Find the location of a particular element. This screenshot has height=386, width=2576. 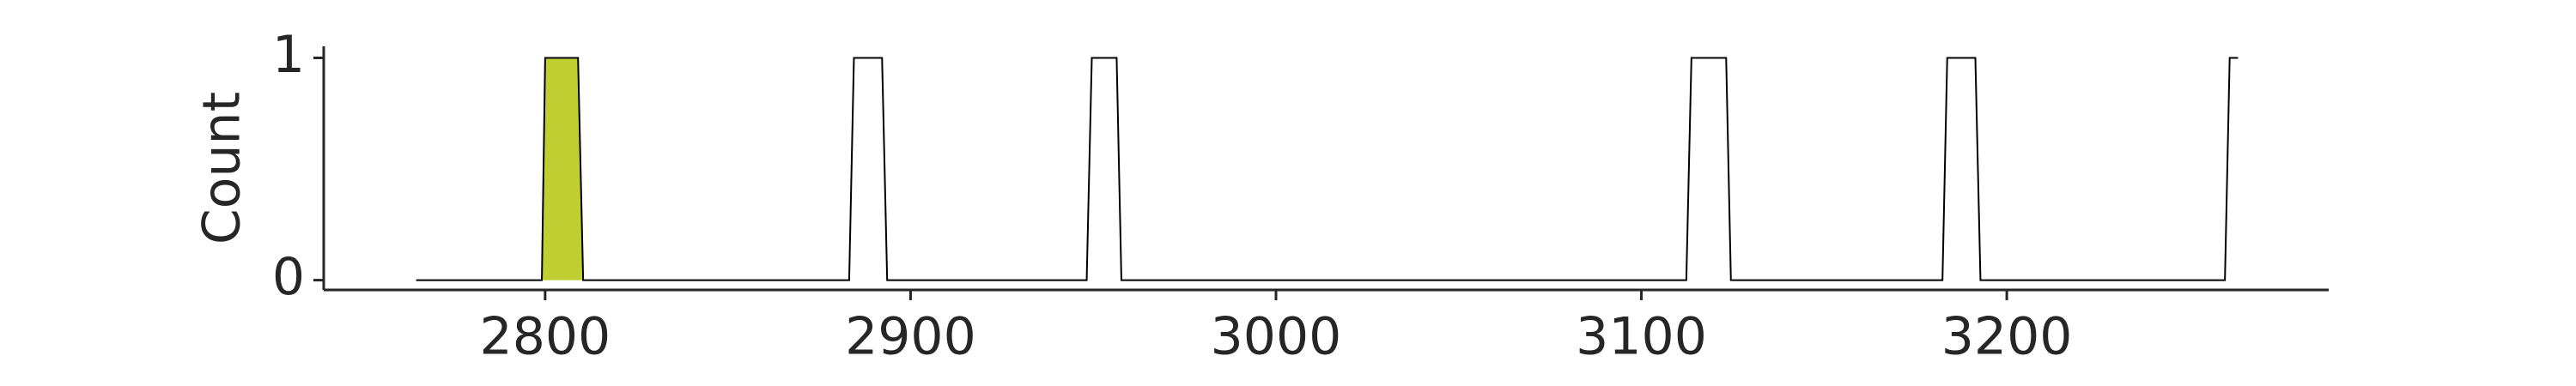

x-tick-label: 2800 is located at coordinates (545, 337).